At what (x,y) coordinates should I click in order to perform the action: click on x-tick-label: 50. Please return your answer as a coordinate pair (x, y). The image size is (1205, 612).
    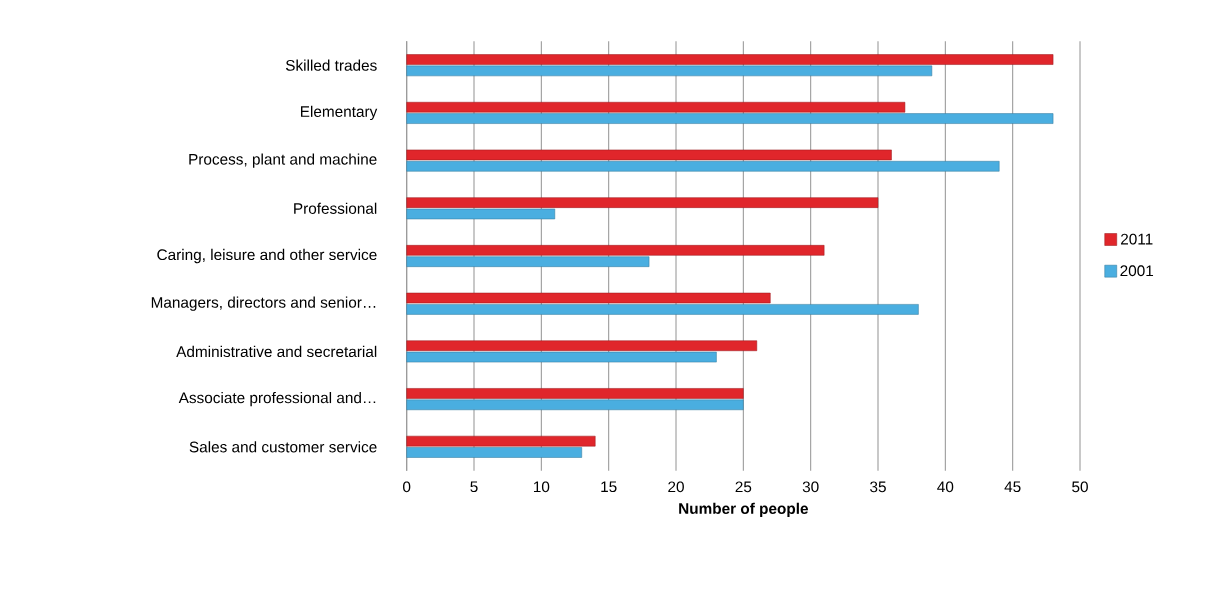
    Looking at the image, I should click on (1080, 487).